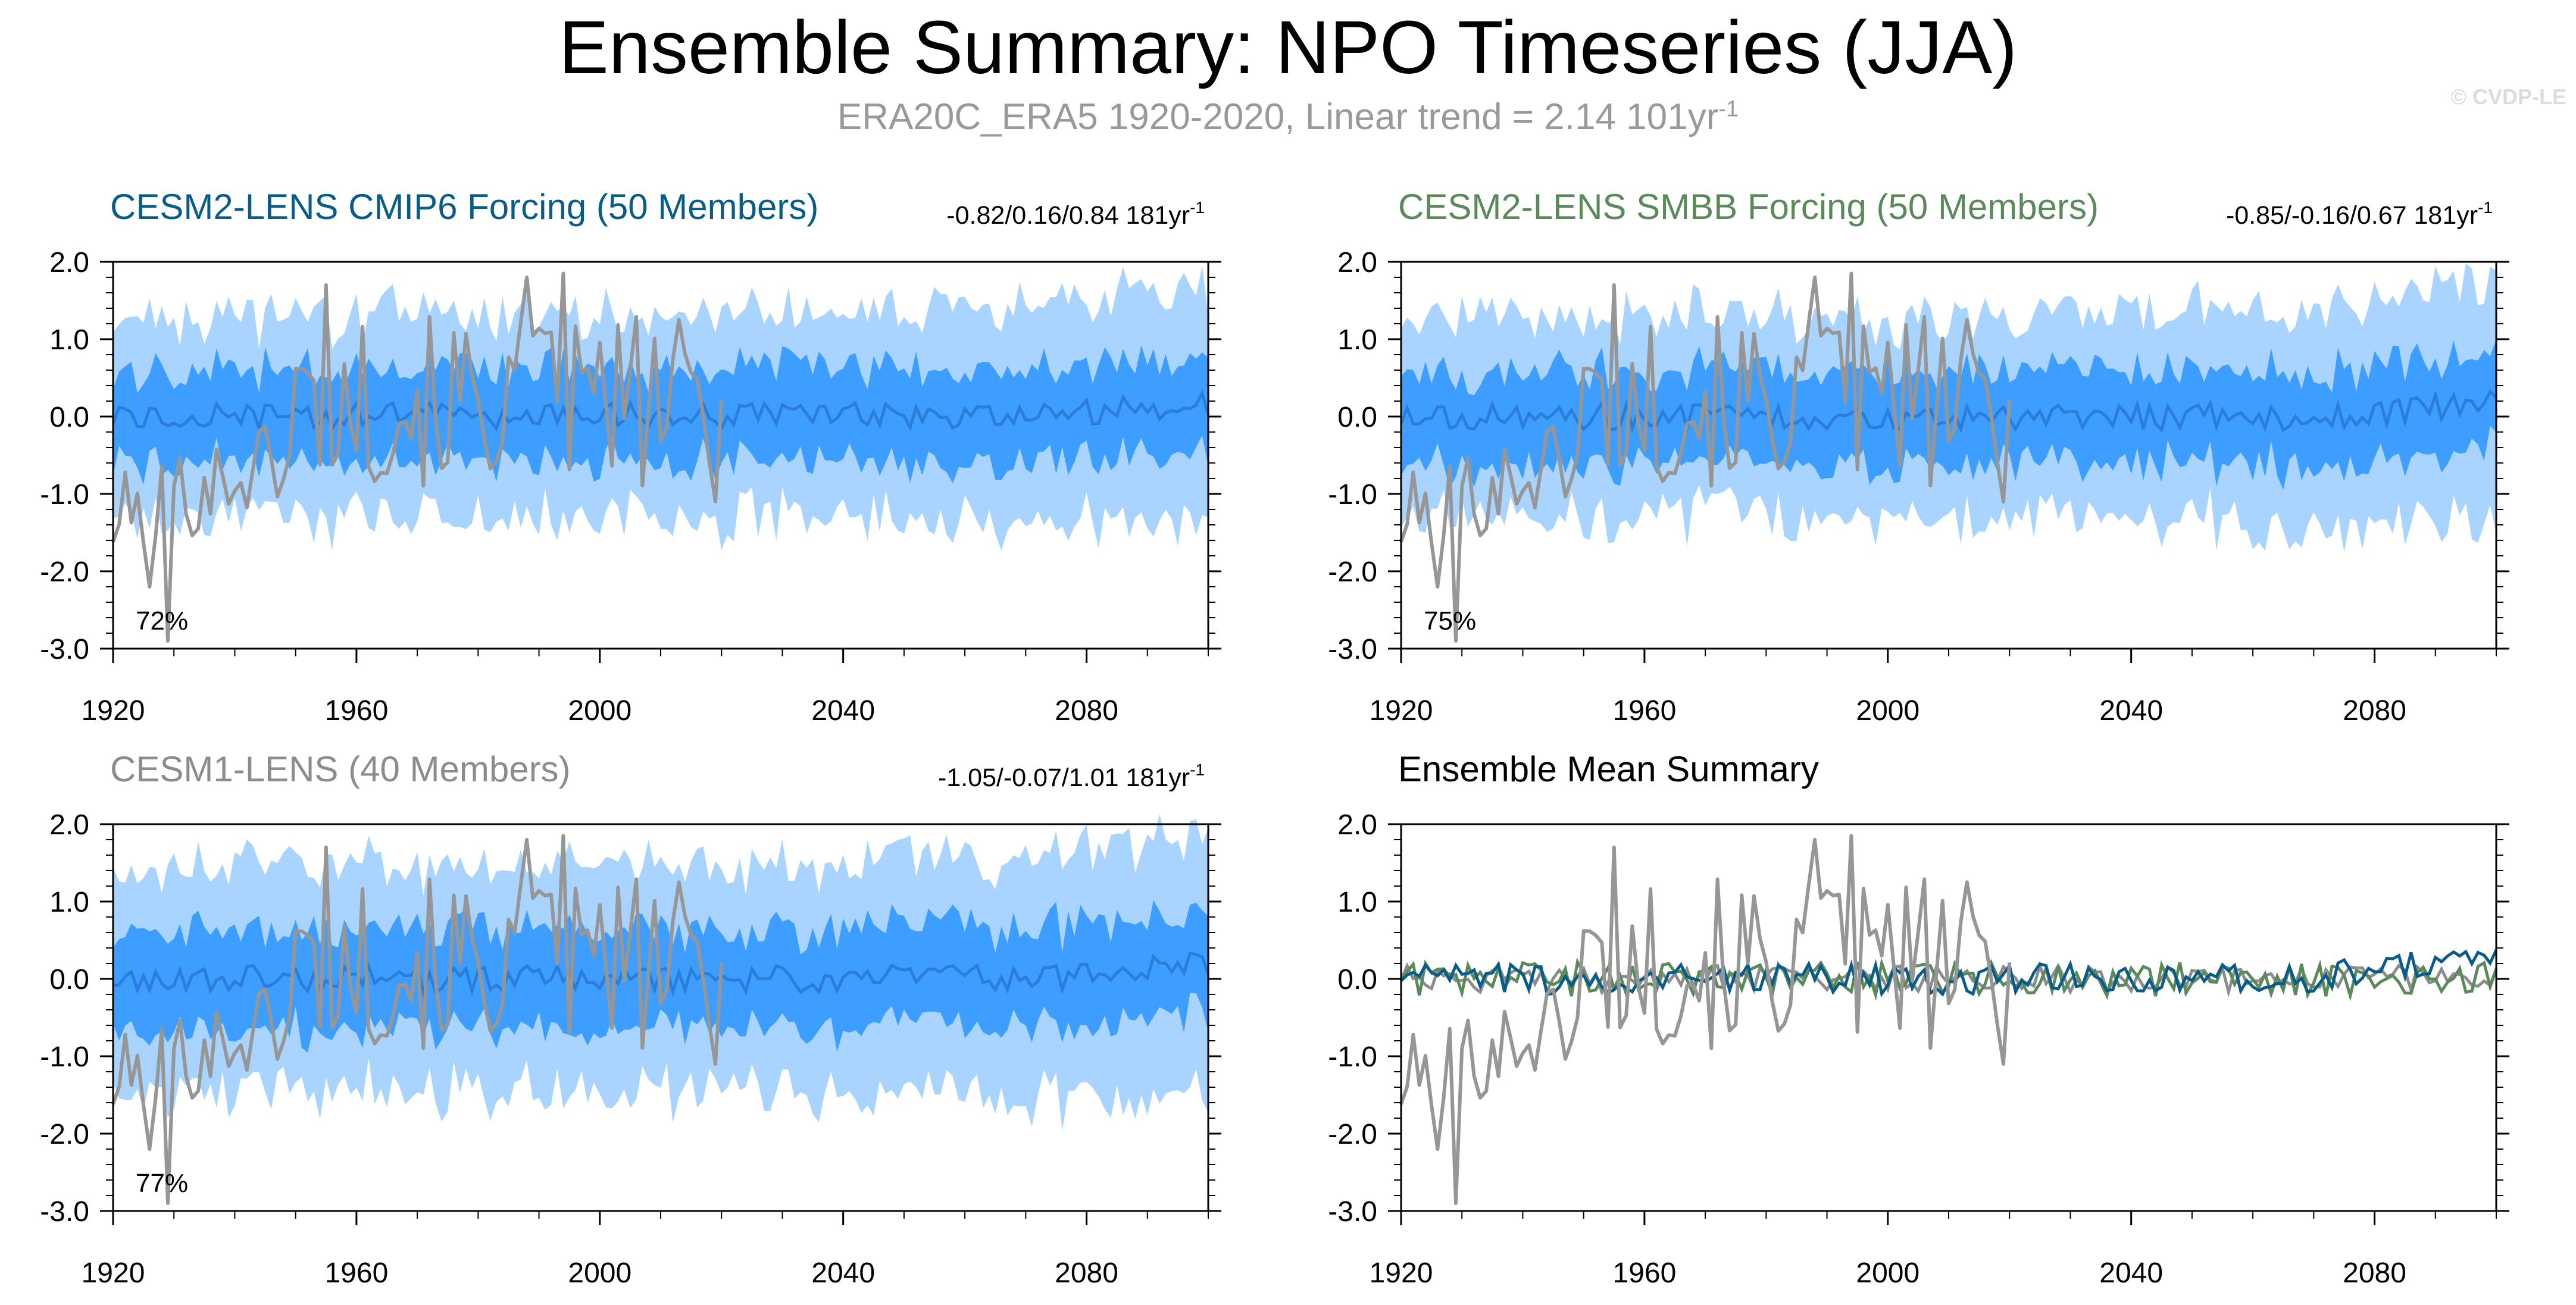  I want to click on subtitle-superscript: -1, so click(1728, 109).